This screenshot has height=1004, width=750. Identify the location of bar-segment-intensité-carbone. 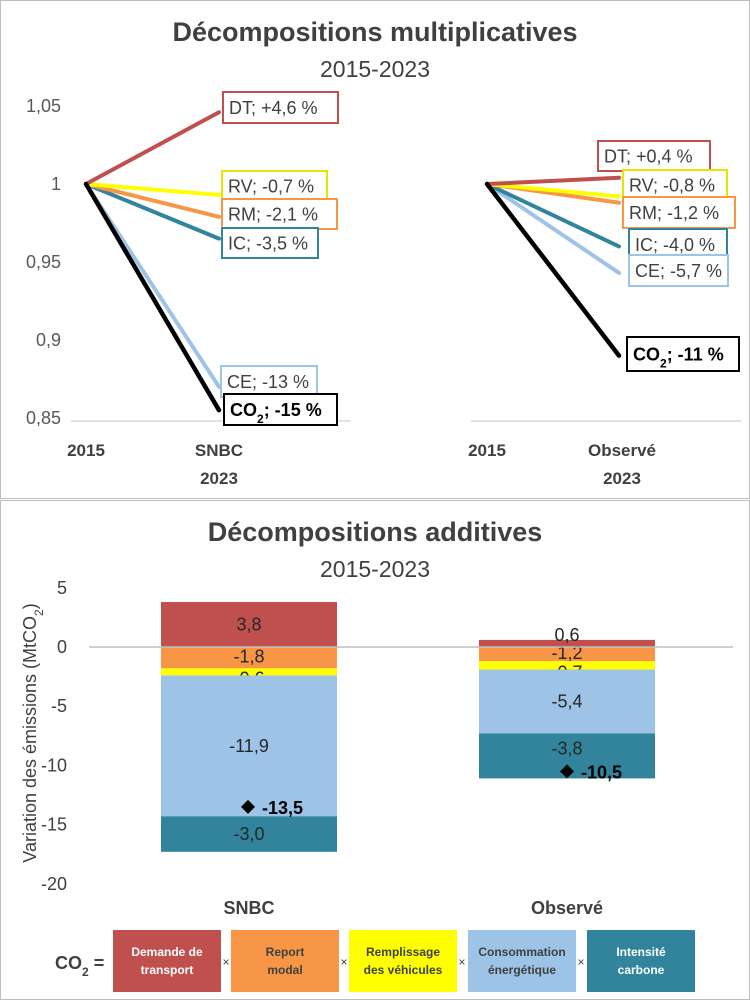
(249, 834).